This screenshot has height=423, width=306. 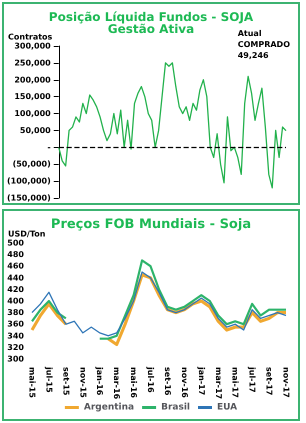 What do you see at coordinates (15, 289) in the screenshot?
I see `y-tick-label: 420` at bounding box center [15, 289].